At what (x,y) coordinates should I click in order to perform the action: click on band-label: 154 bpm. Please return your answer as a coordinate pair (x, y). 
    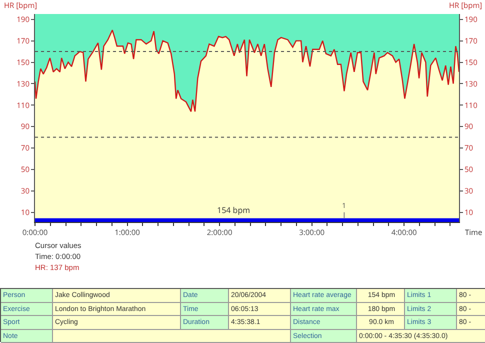
    Looking at the image, I should click on (233, 210).